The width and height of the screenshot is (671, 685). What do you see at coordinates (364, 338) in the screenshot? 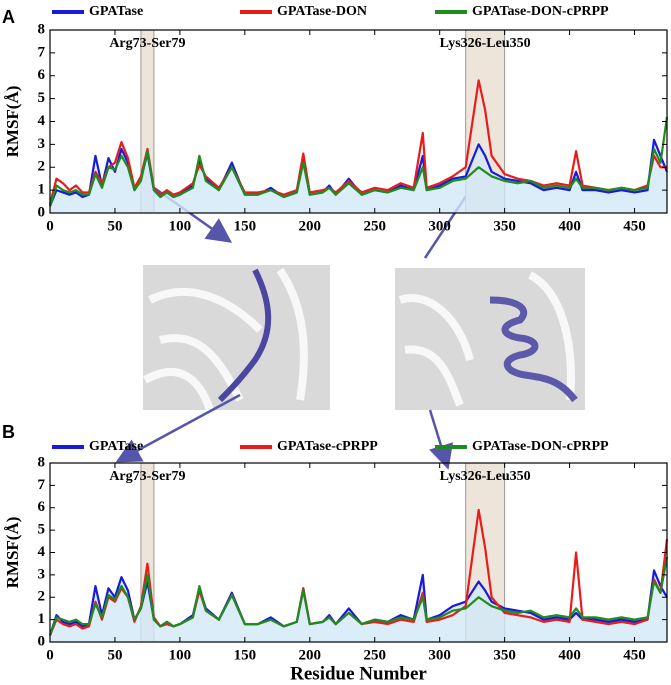
I see `structure-images` at bounding box center [364, 338].